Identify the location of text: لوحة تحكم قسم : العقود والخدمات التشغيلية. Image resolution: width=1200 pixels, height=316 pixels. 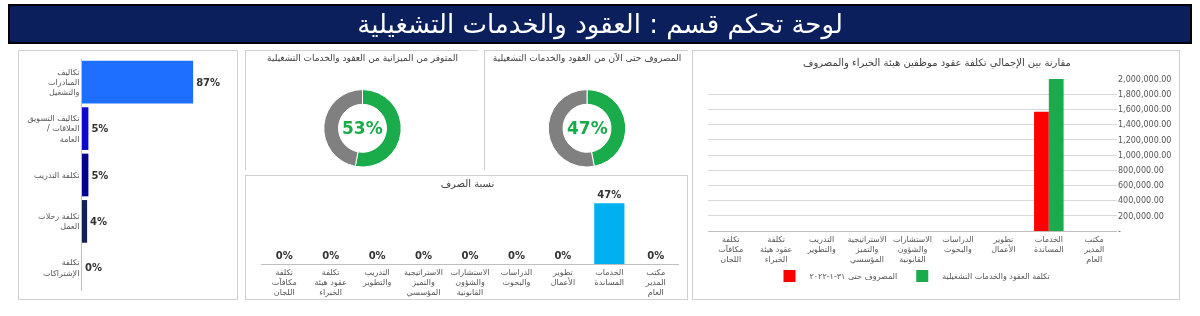
(600, 24).